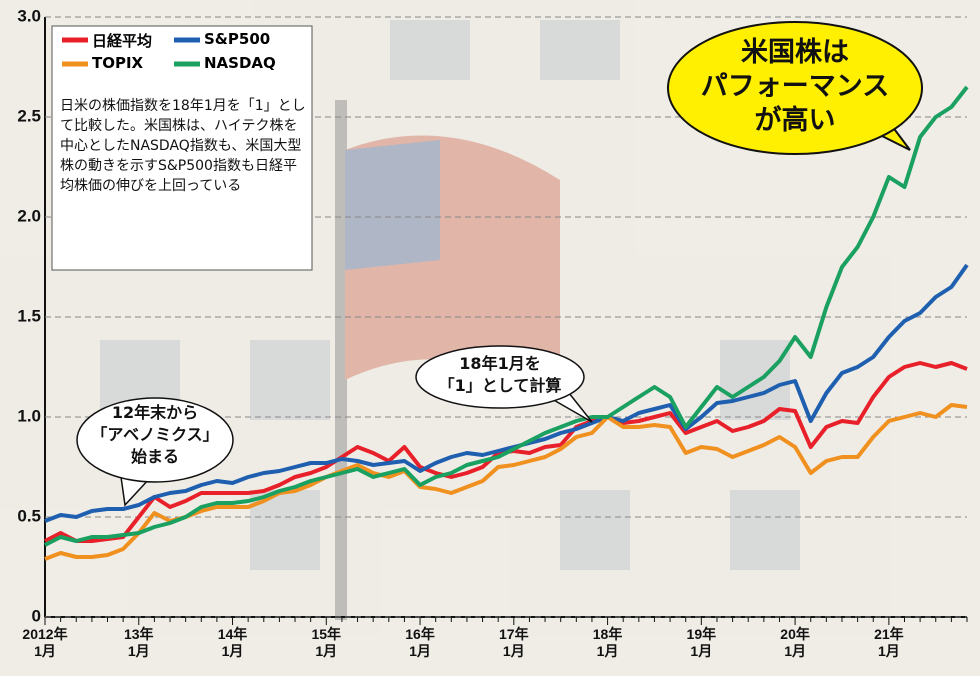 Image resolution: width=980 pixels, height=676 pixels. What do you see at coordinates (232, 642) in the screenshot?
I see `x-tick-label: 14年 1月` at bounding box center [232, 642].